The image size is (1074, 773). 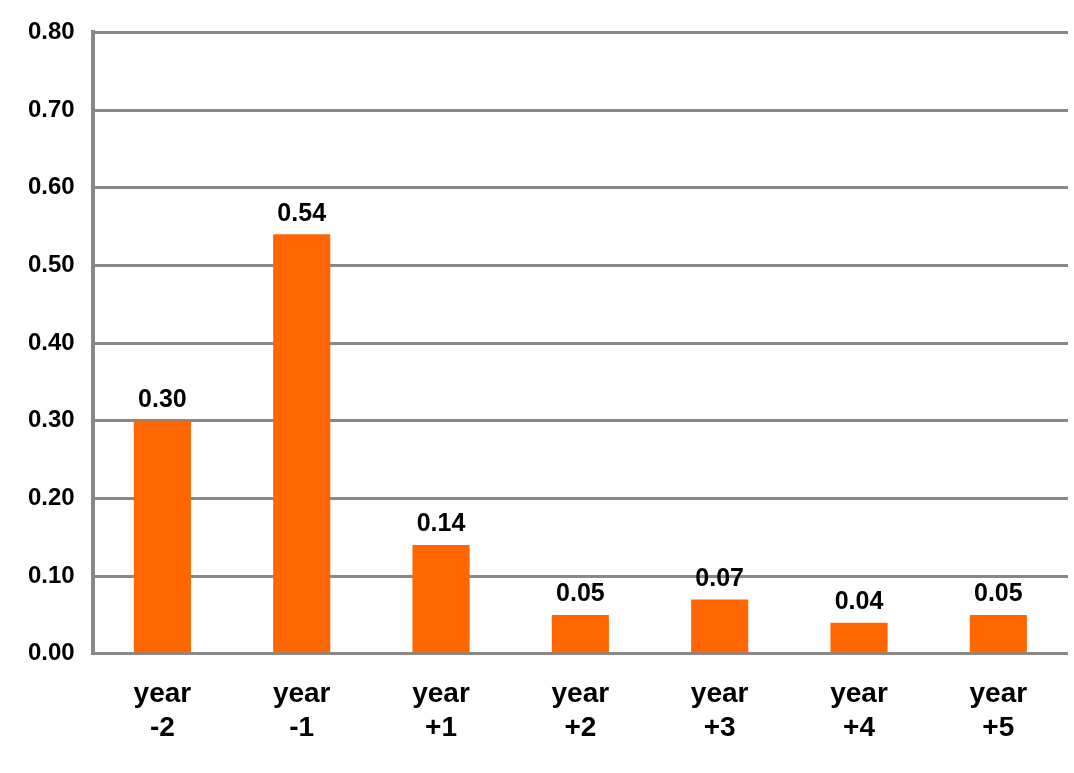 I want to click on x-tick-label: year +5, so click(x=998, y=709).